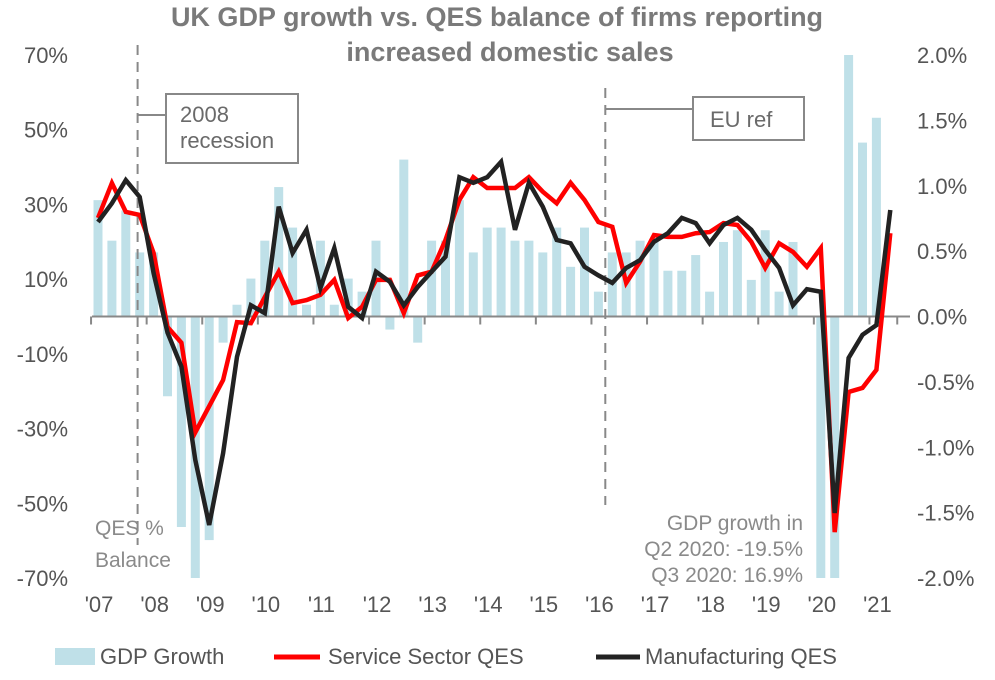 The image size is (995, 680). Describe the element at coordinates (42, 429) in the screenshot. I see `left-tick-label: -30%` at that location.